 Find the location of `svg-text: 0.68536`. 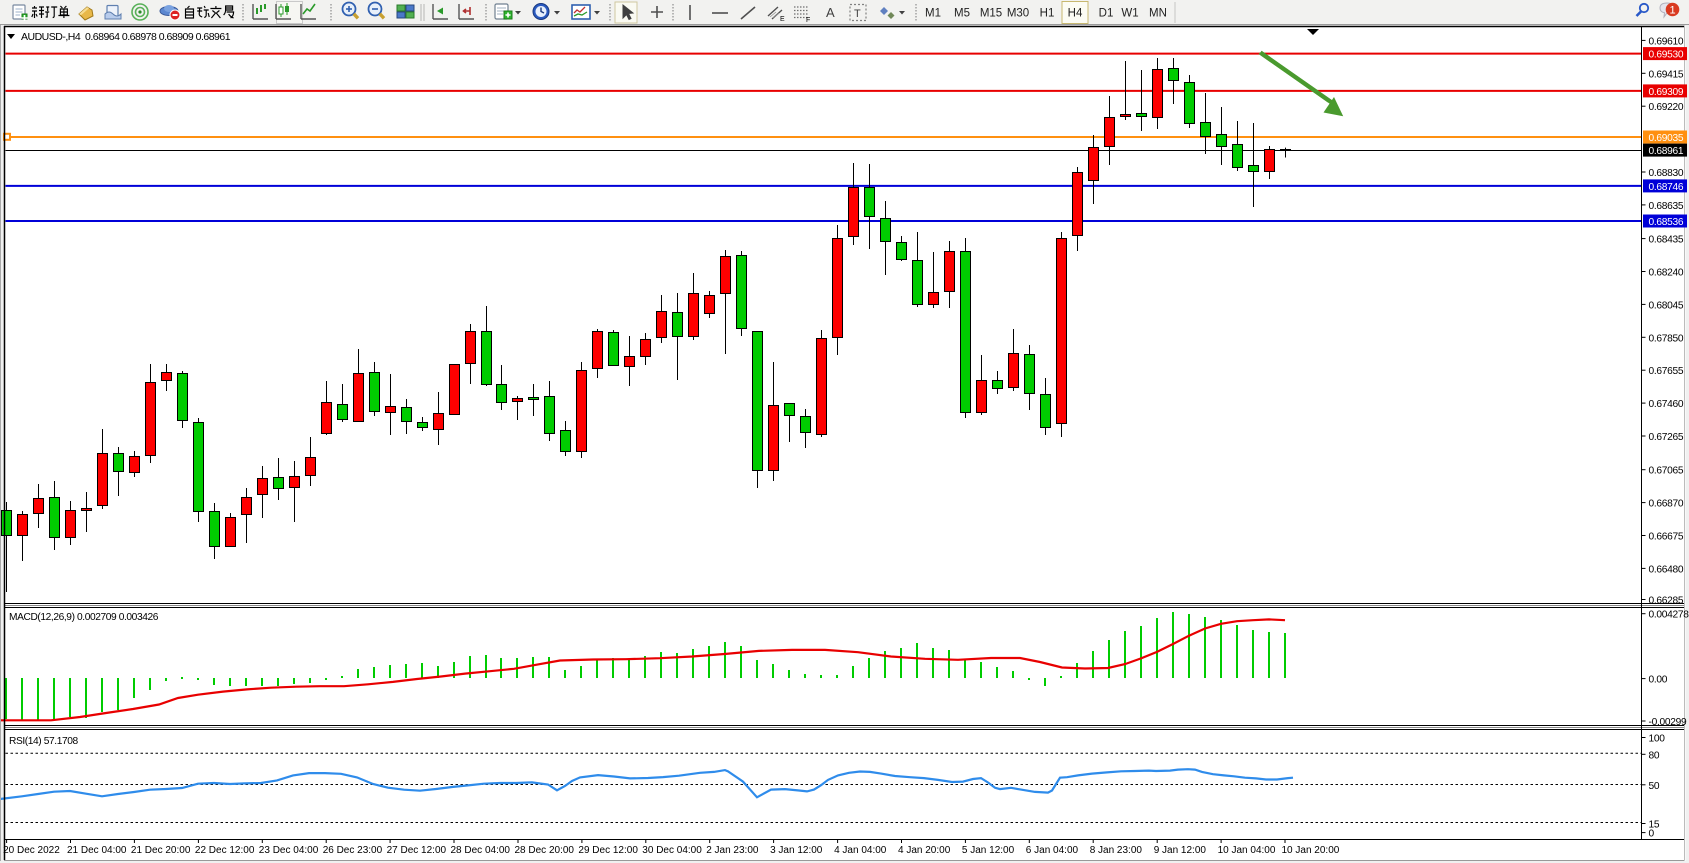

svg-text: 0.68536 is located at coordinates (1666, 222).